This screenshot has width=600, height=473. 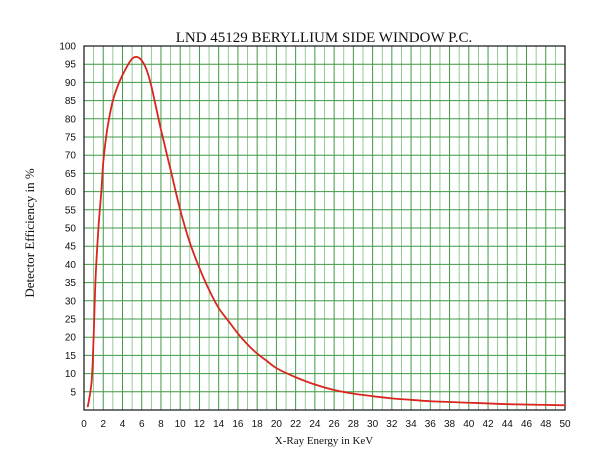 What do you see at coordinates (123, 424) in the screenshot?
I see `x-tick-label: 4` at bounding box center [123, 424].